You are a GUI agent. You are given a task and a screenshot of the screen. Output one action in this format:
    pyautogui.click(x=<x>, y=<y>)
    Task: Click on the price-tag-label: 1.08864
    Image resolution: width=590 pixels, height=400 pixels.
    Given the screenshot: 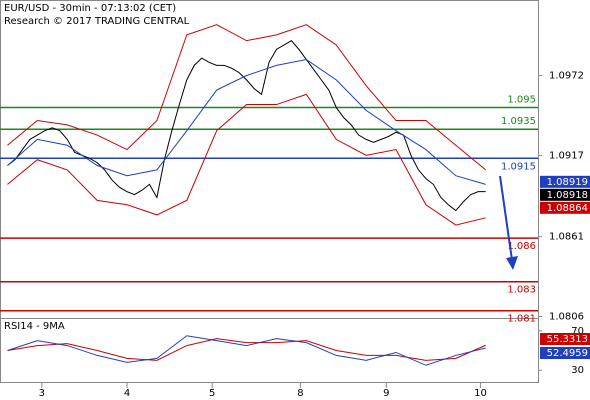 What is the action you would take?
    pyautogui.click(x=567, y=208)
    